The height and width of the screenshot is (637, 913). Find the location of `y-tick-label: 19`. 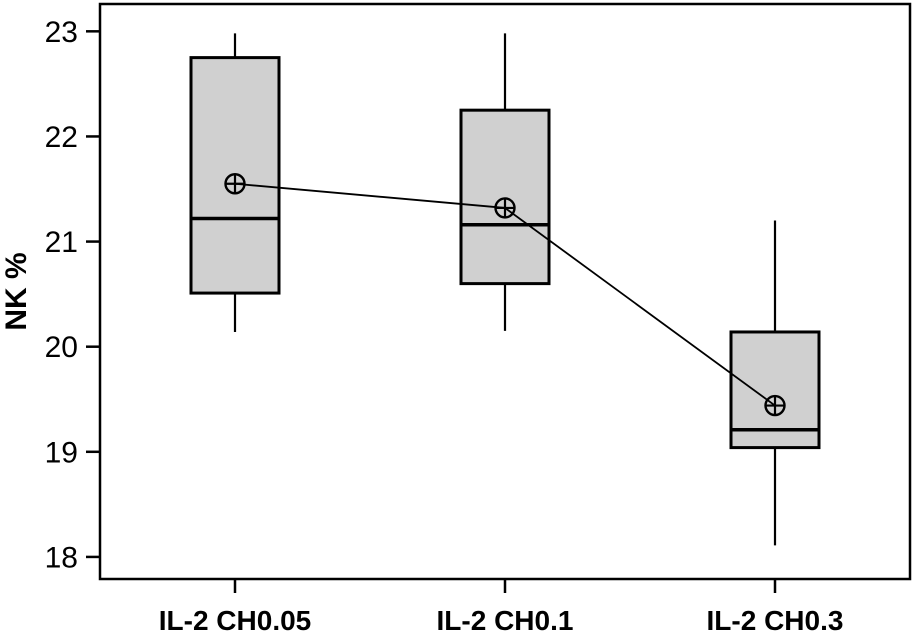

y-tick-label: 19 is located at coordinates (61, 452).